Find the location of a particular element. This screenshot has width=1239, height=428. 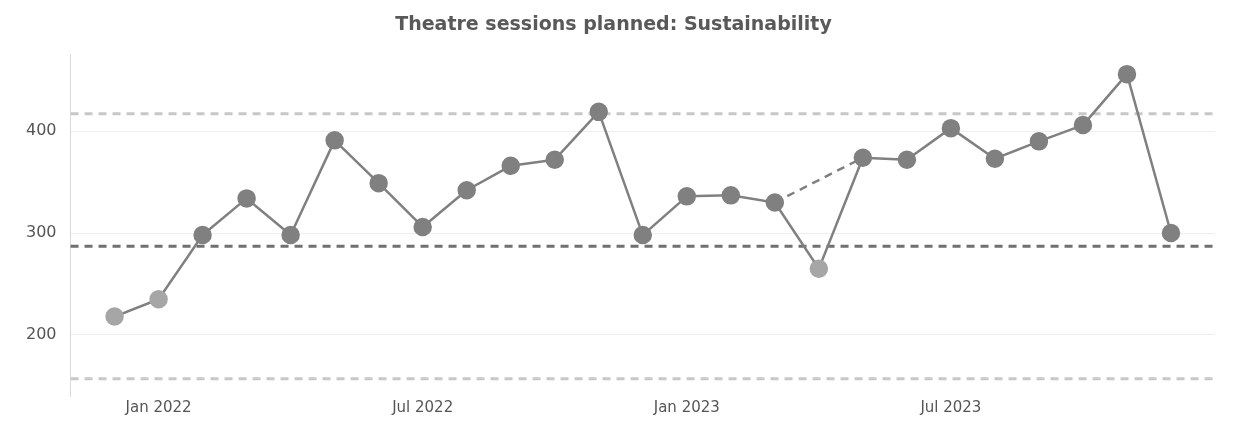

y-tick-label: 200 is located at coordinates (41, 334).